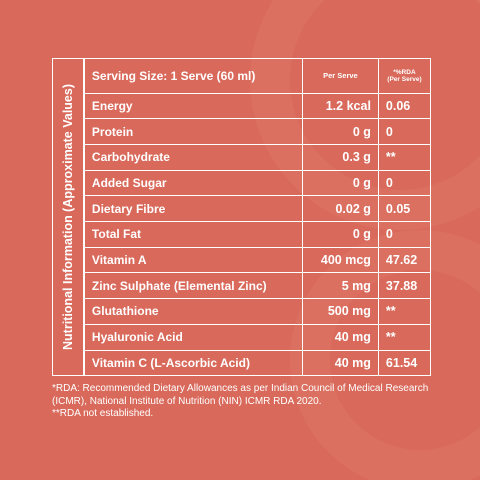 Image resolution: width=480 pixels, height=480 pixels. I want to click on nutrient-row: Glutathione 500 mg **, so click(256, 311).